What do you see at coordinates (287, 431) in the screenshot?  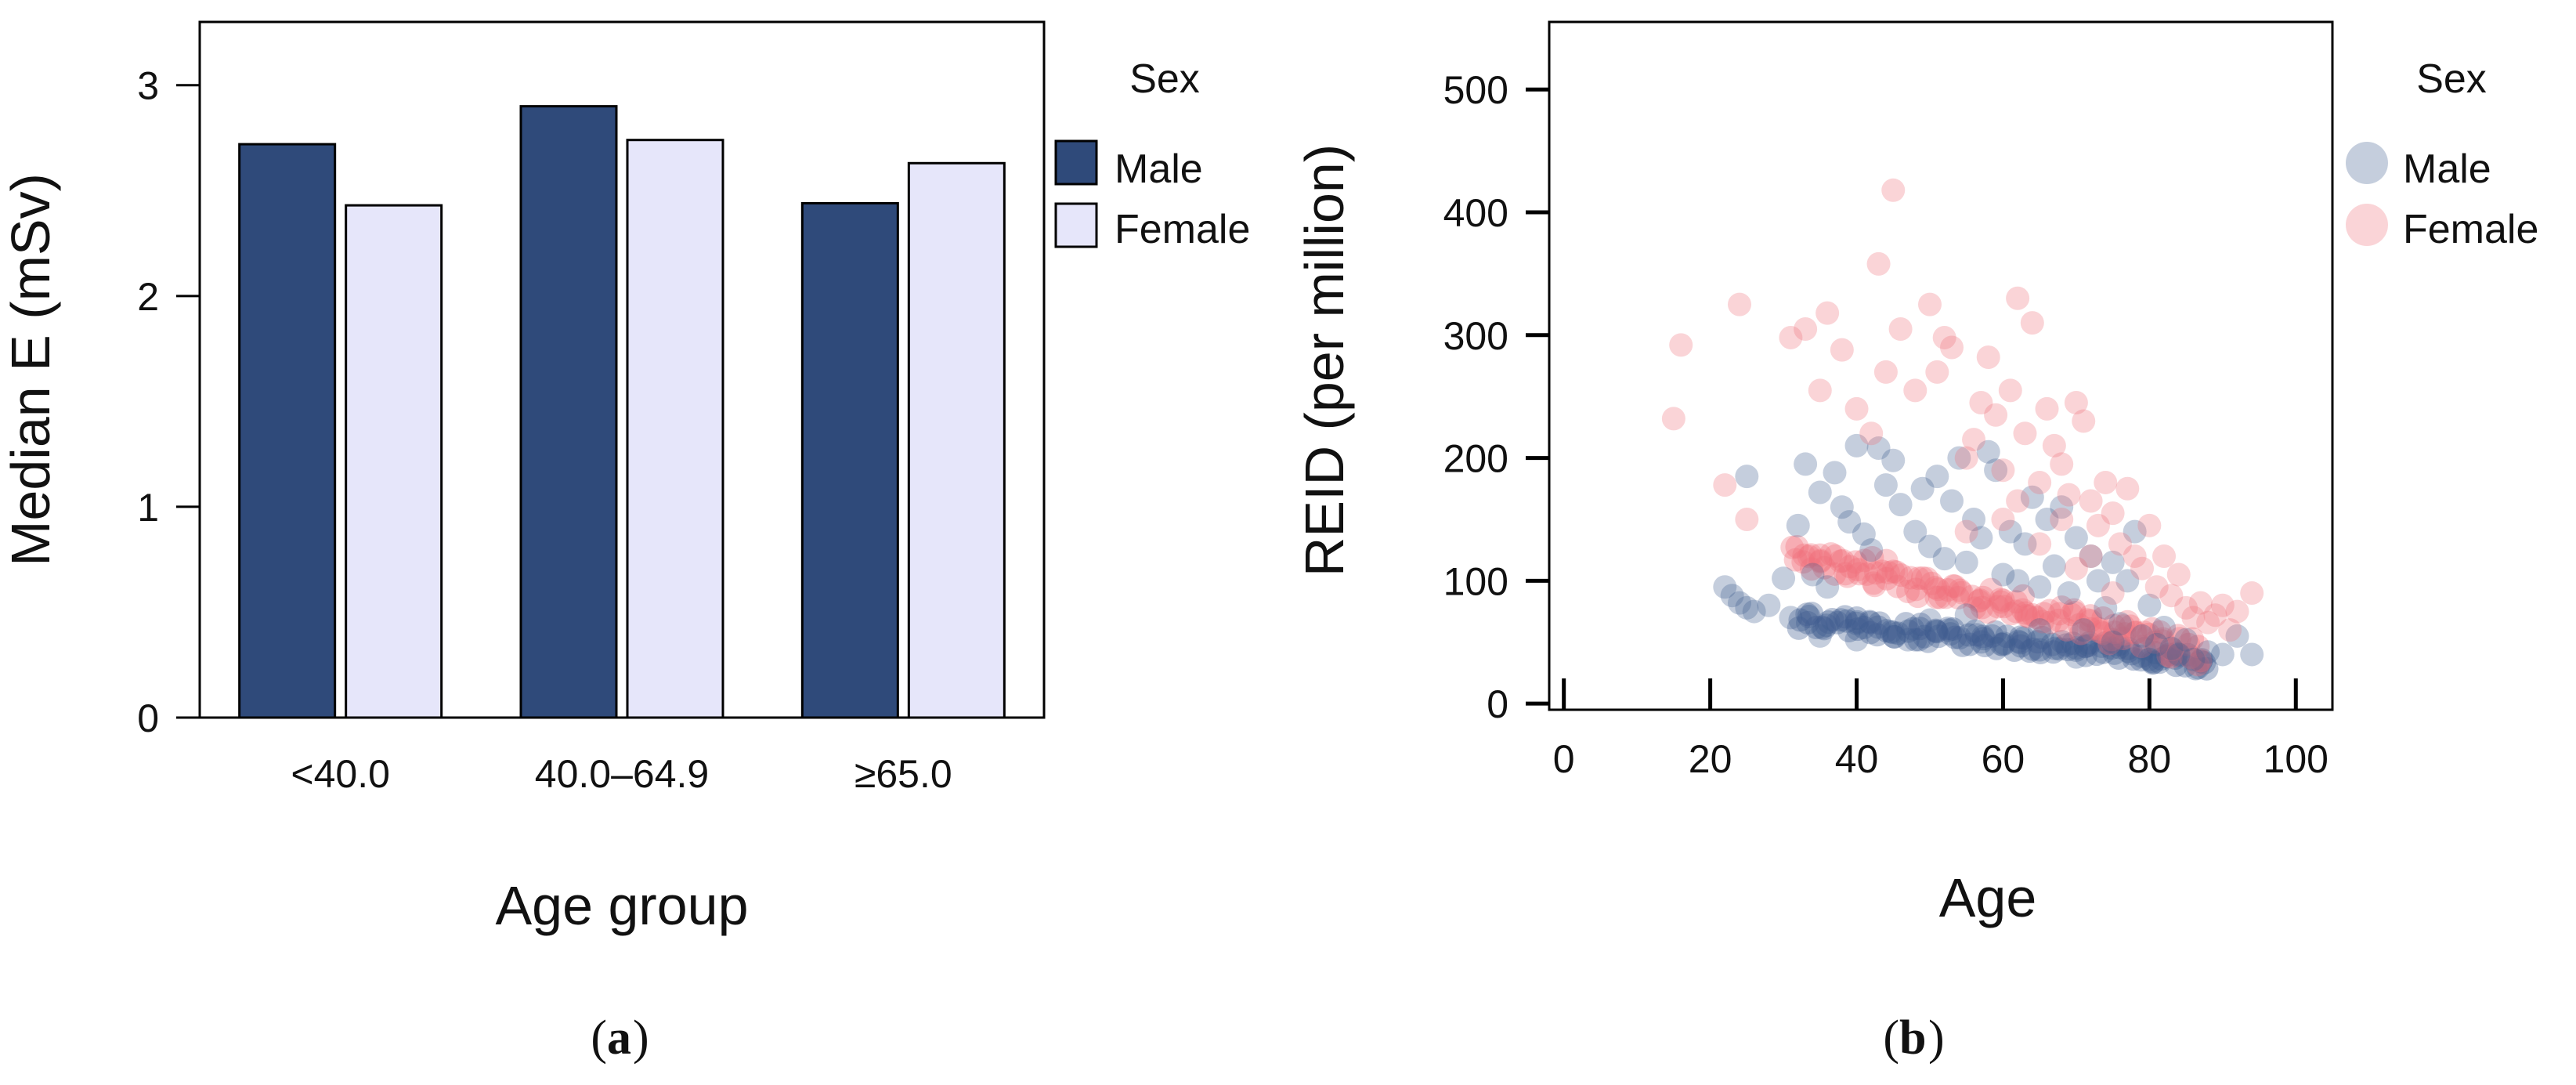 I see `bar-male` at bounding box center [287, 431].